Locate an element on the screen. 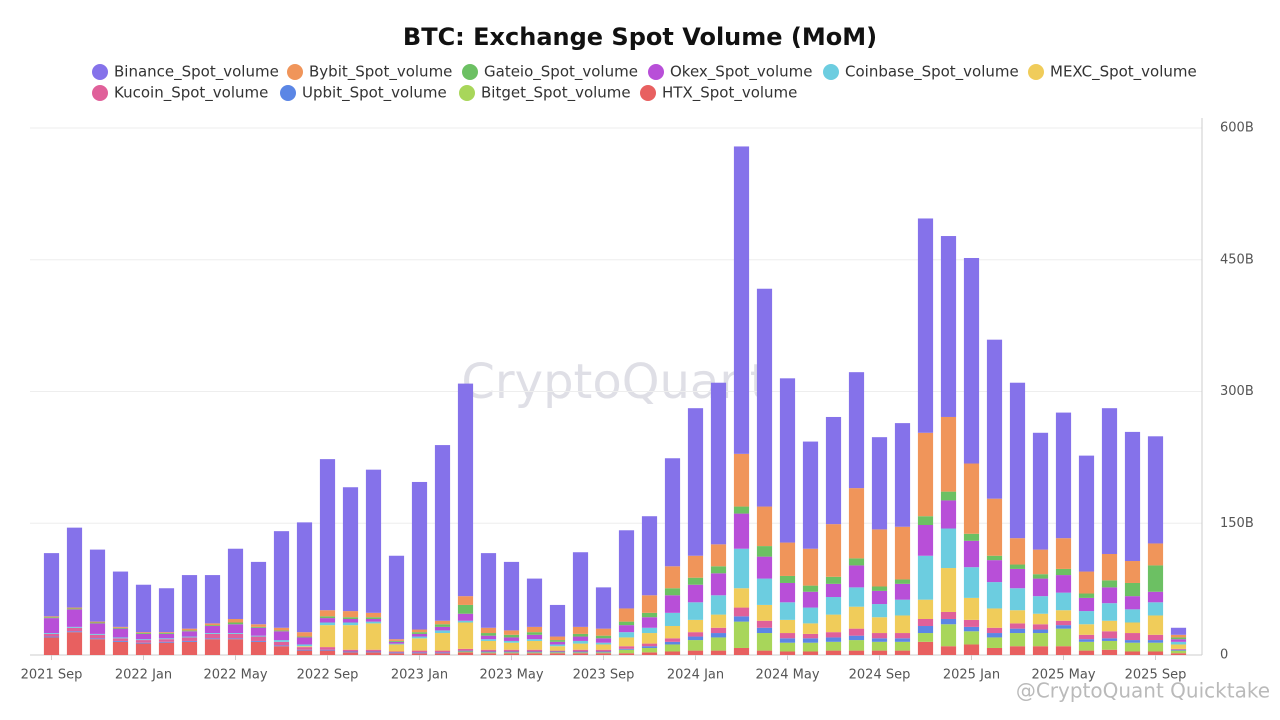 The width and height of the screenshot is (1280, 720). legend-label: Coinbase_Spot_volume is located at coordinates (932, 72).